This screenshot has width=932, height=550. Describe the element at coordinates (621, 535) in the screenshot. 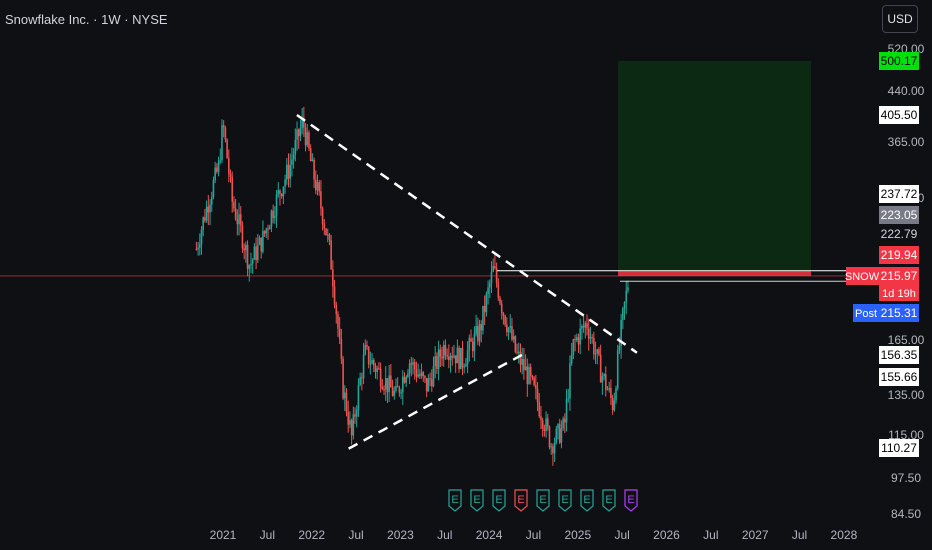

I see `x-tick-label: Jul` at that location.